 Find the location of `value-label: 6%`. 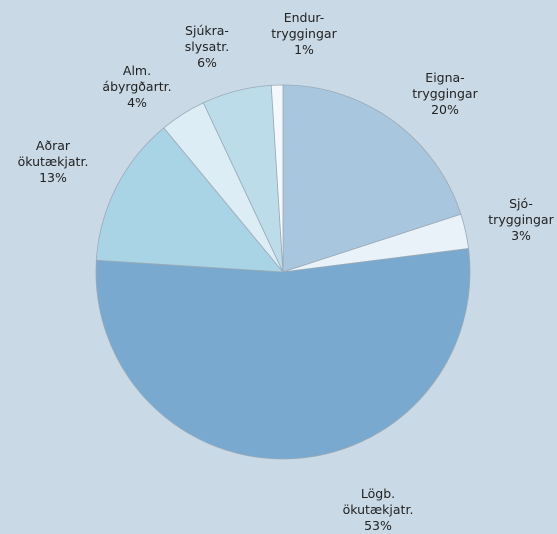

value-label: 6% is located at coordinates (207, 62).